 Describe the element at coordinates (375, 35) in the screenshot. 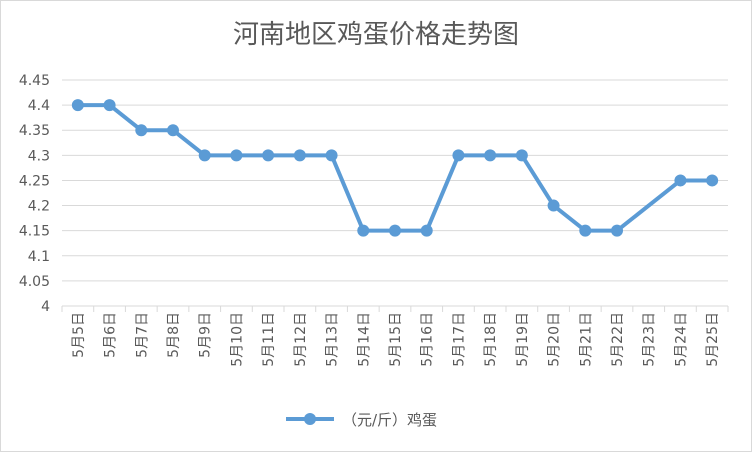

I see `chart-title: 河南地区鸡蛋价格走势图` at that location.